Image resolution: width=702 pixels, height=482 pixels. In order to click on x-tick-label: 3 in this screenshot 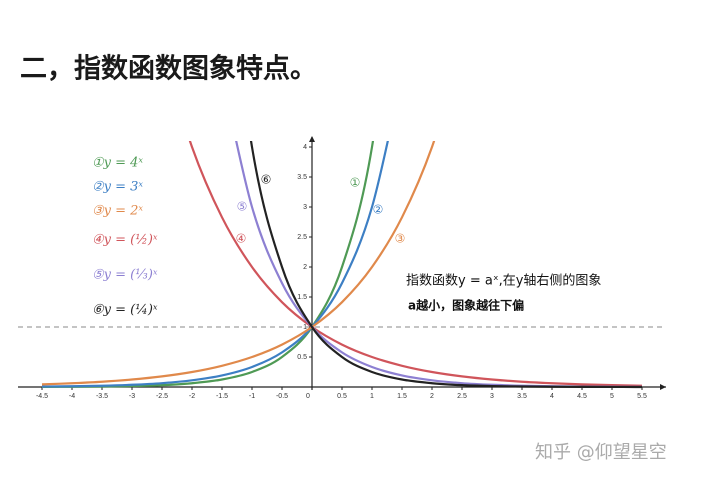, I will do `click(492, 396)`.